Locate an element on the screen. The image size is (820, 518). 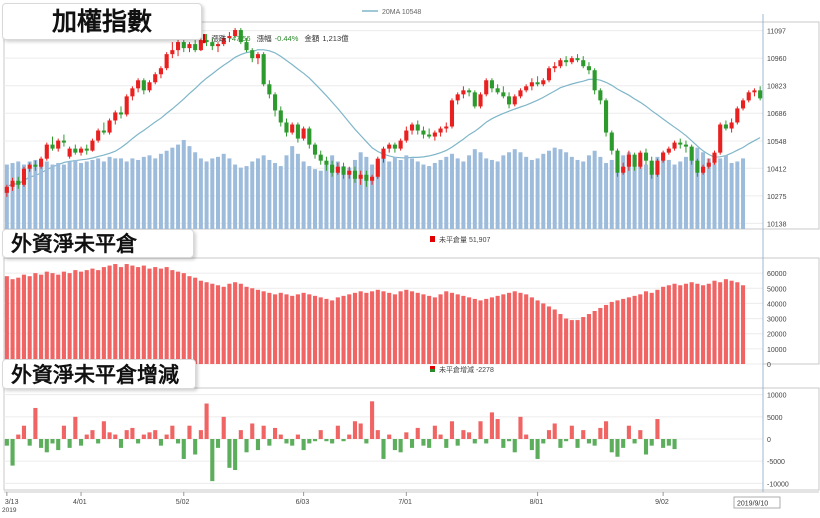
info-up-marker: ▌ is located at coordinates (205, 39).